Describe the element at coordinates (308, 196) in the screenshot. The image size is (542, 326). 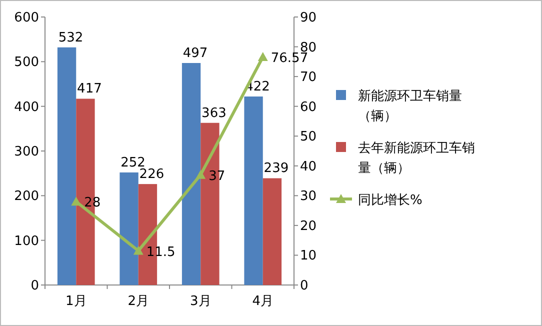
I see `y2-tick-label: 30` at that location.